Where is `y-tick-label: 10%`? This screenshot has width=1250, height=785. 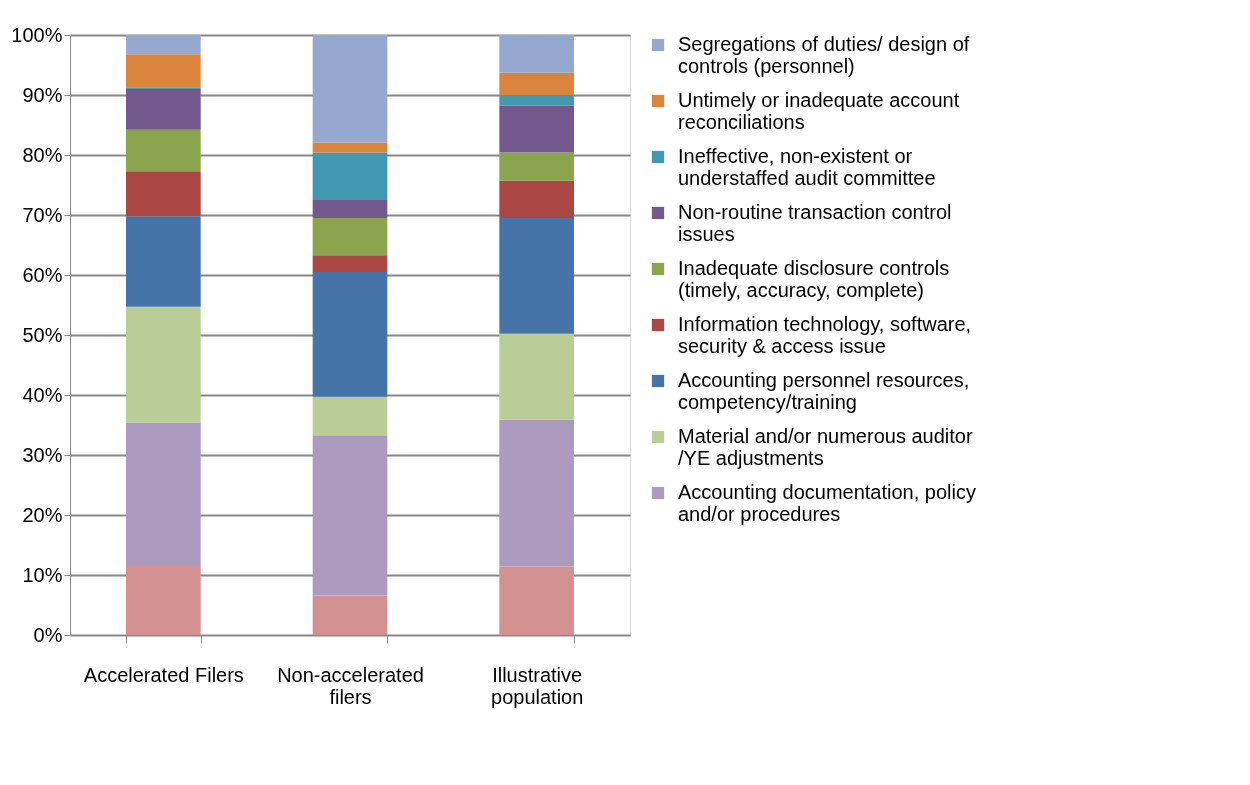 y-tick-label: 10% is located at coordinates (42, 574).